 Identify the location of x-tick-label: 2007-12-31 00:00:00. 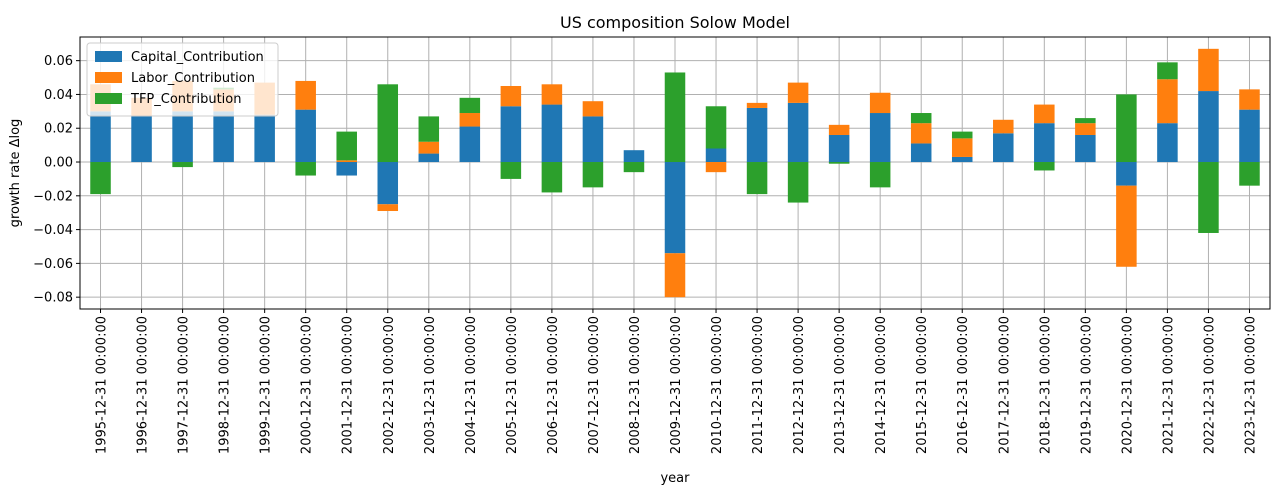
(594, 385).